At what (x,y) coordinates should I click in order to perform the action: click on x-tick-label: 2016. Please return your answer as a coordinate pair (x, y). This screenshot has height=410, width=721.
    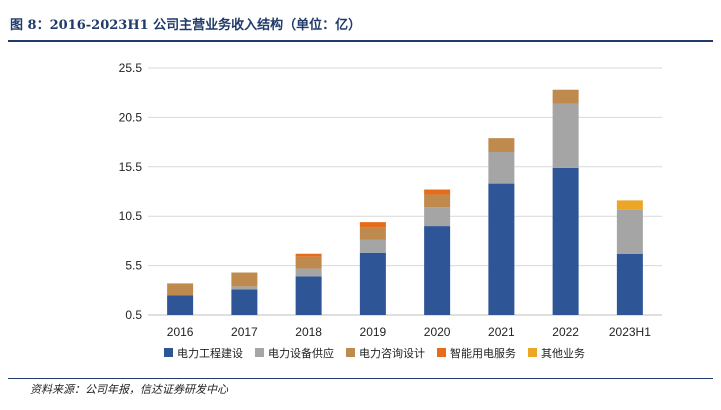
    Looking at the image, I should click on (180, 332).